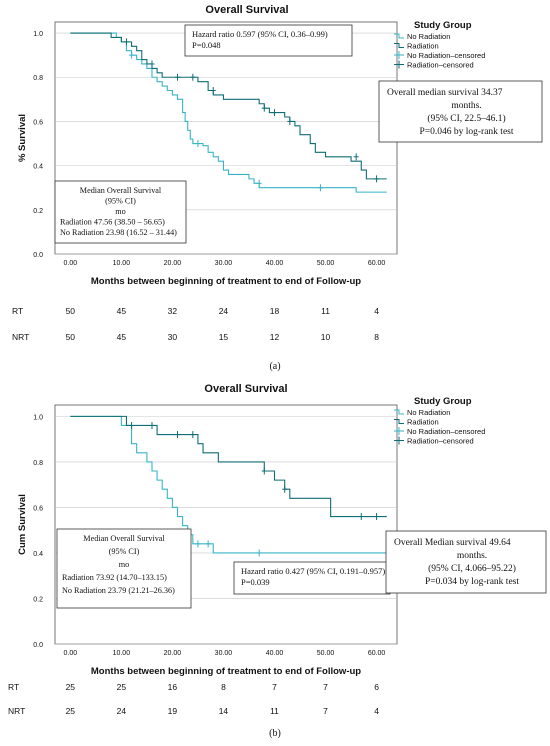 This screenshot has height=746, width=550. I want to click on risk-value: 15, so click(224, 337).